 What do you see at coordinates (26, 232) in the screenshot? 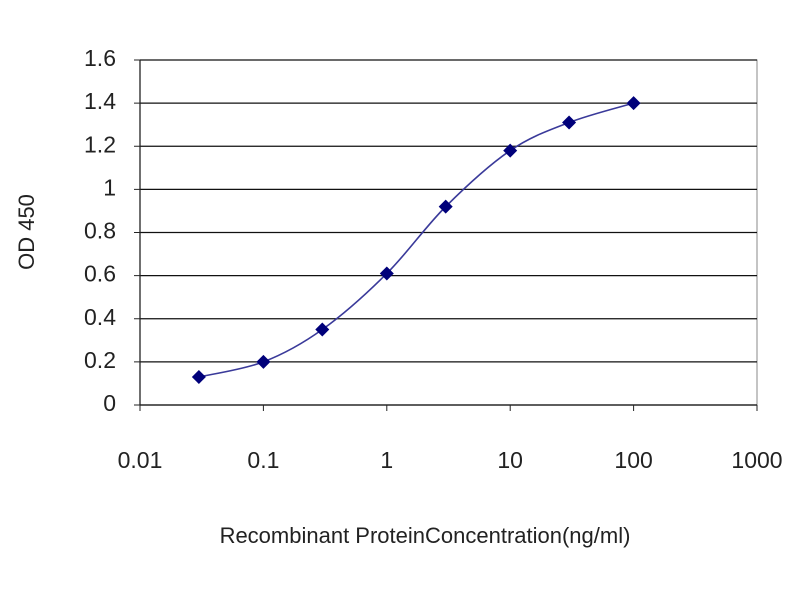
I see `y-axis-title: OD 450` at bounding box center [26, 232].